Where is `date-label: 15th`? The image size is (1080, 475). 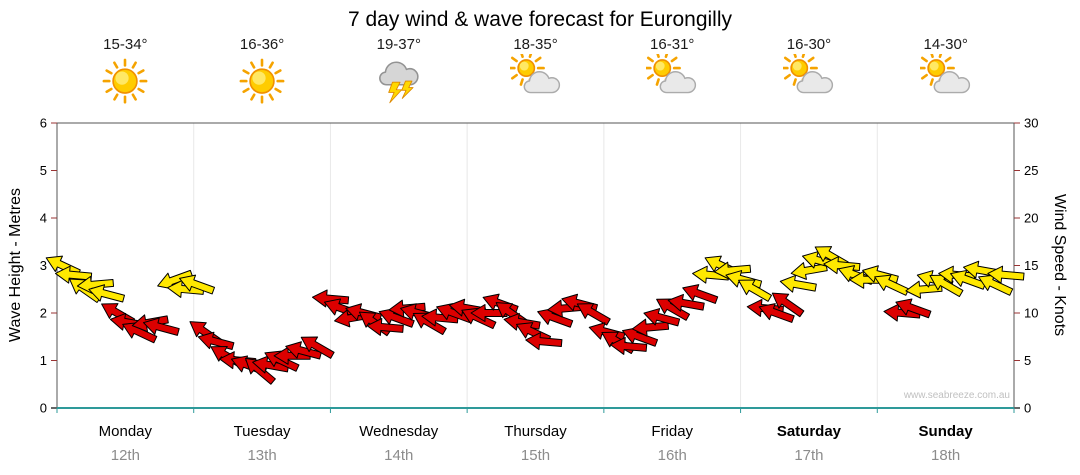
date-label: 15th is located at coordinates (535, 455).